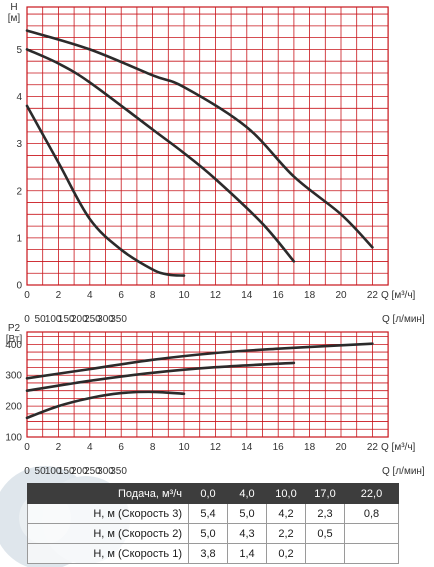 The image size is (434, 567). Describe the element at coordinates (19, 238) in the screenshot. I see `head-chart-y-tick-label: 1` at that location.